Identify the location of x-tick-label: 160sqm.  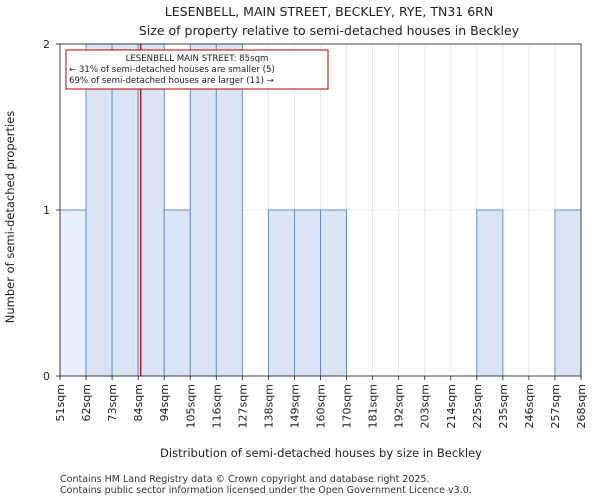
(321, 406).